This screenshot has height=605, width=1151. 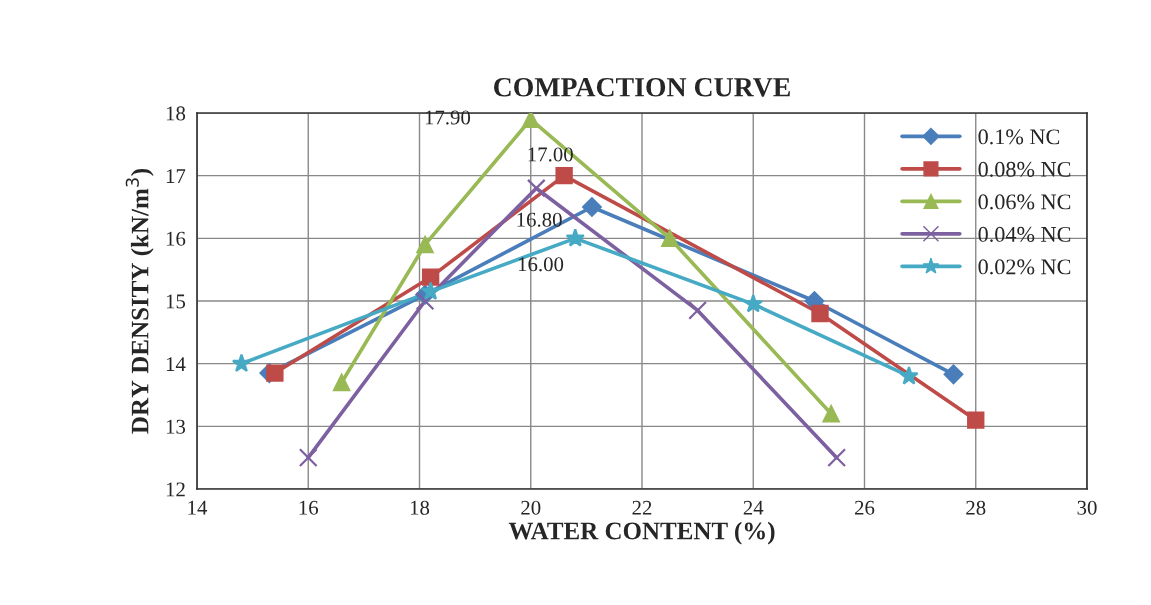 I want to click on legend-label: 0.08% NC, so click(x=1024, y=169).